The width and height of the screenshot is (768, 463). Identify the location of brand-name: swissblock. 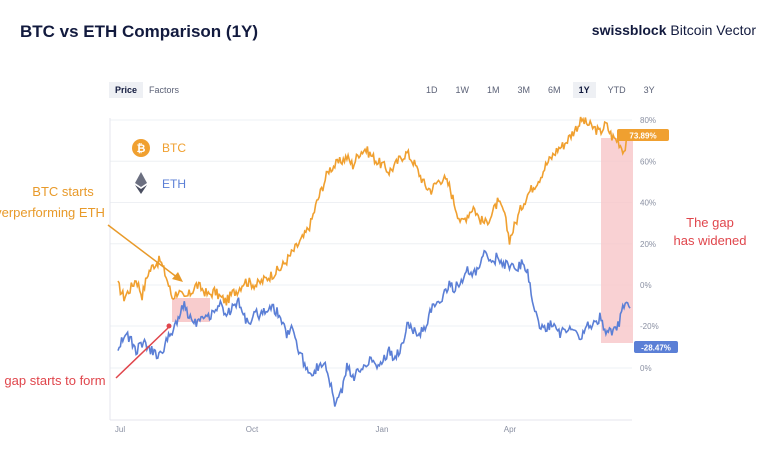
(629, 30).